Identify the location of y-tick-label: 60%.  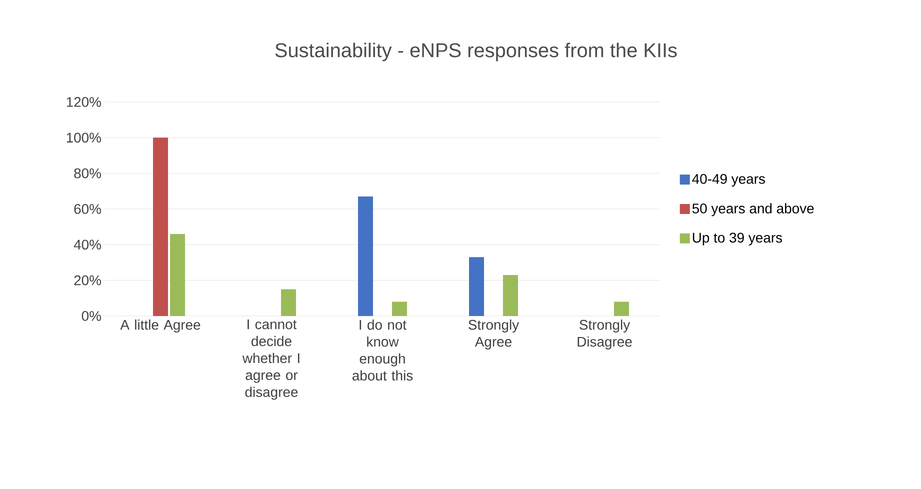
(87, 209).